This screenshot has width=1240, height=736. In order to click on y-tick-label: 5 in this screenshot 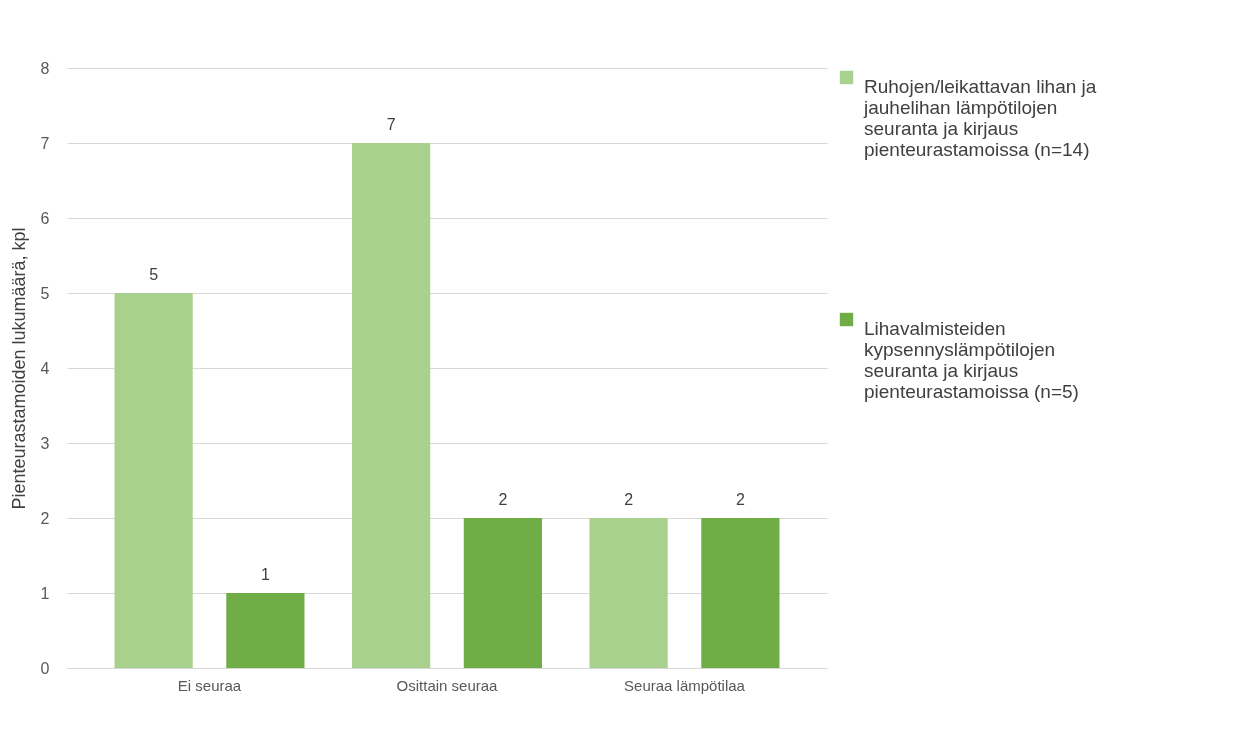, I will do `click(45, 293)`.